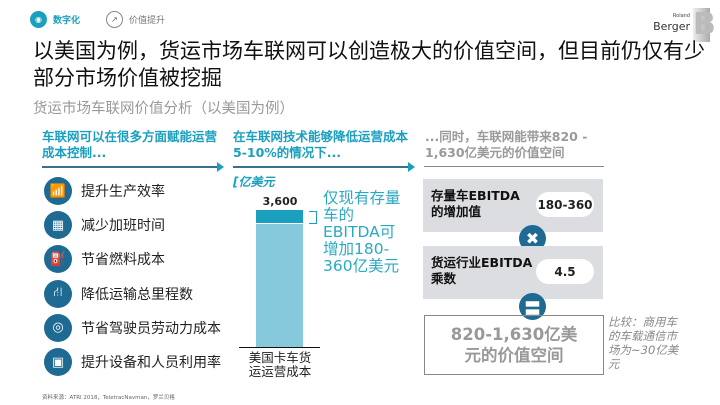 This screenshot has height=405, width=720. I want to click on box-value: 4.5, so click(565, 271).